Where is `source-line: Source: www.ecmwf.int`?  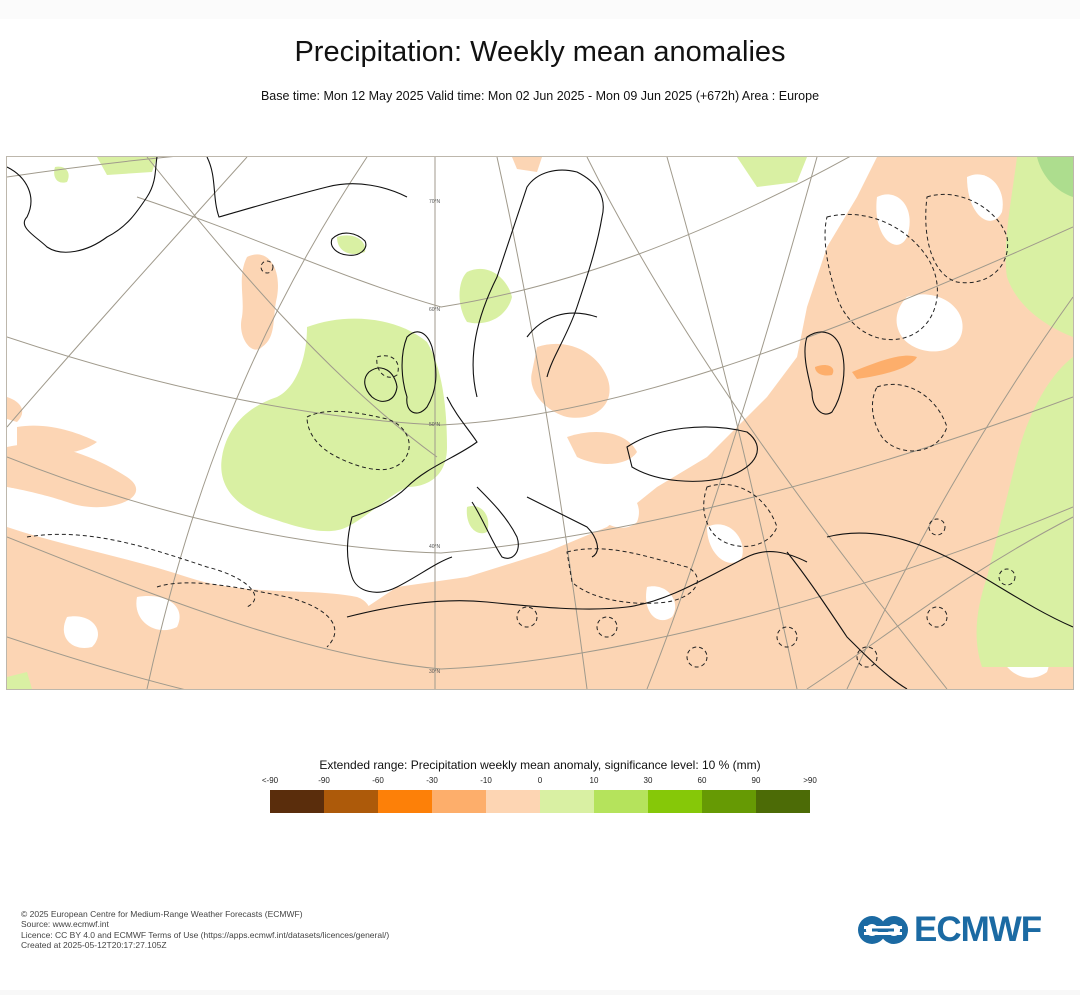 source-line: Source: www.ecmwf.int is located at coordinates (65, 924).